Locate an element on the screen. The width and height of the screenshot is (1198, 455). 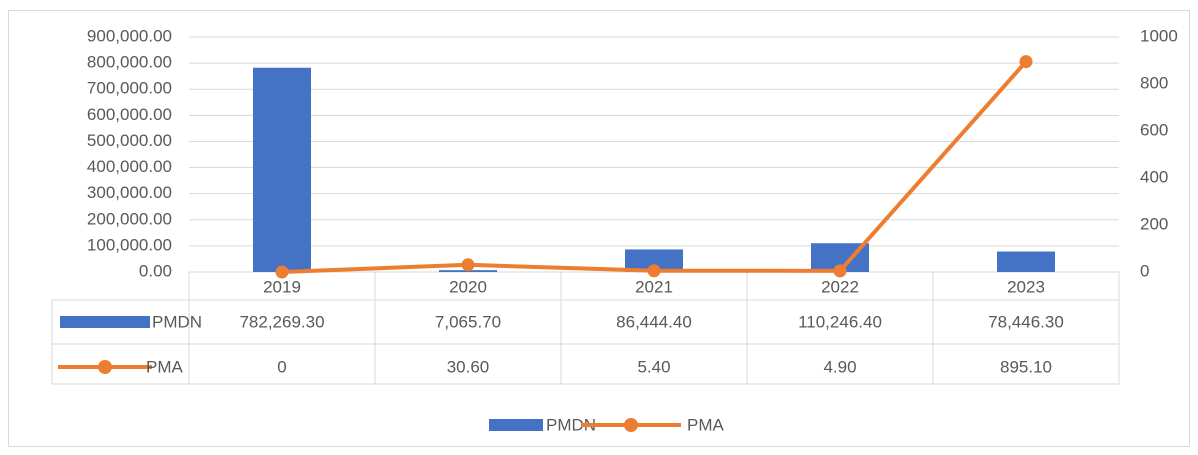
table-cell: 4.90 is located at coordinates (839, 366).